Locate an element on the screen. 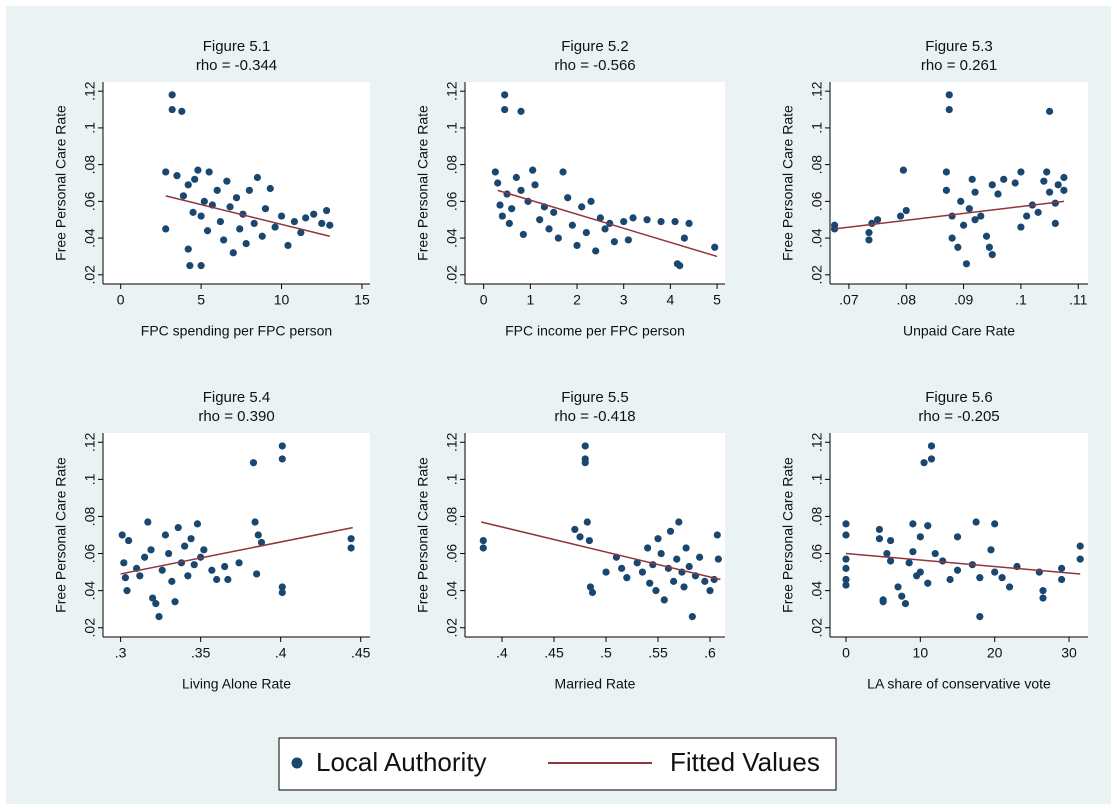 The image size is (1117, 808). x-tick-label: 2 is located at coordinates (577, 300).